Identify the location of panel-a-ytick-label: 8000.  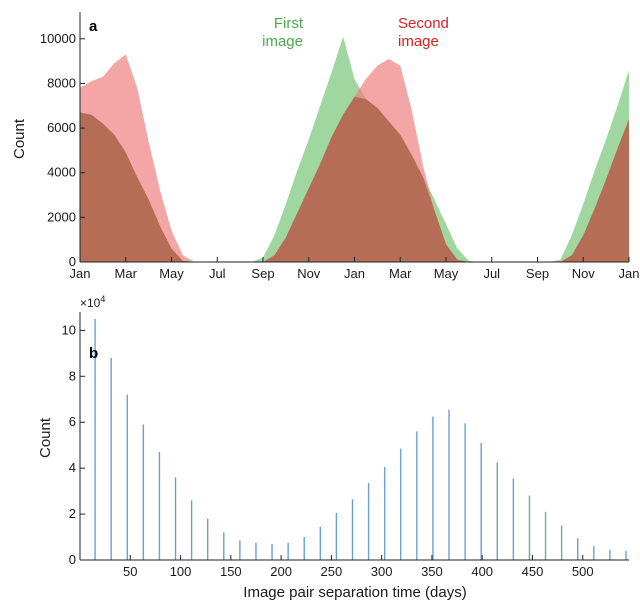
(61, 82).